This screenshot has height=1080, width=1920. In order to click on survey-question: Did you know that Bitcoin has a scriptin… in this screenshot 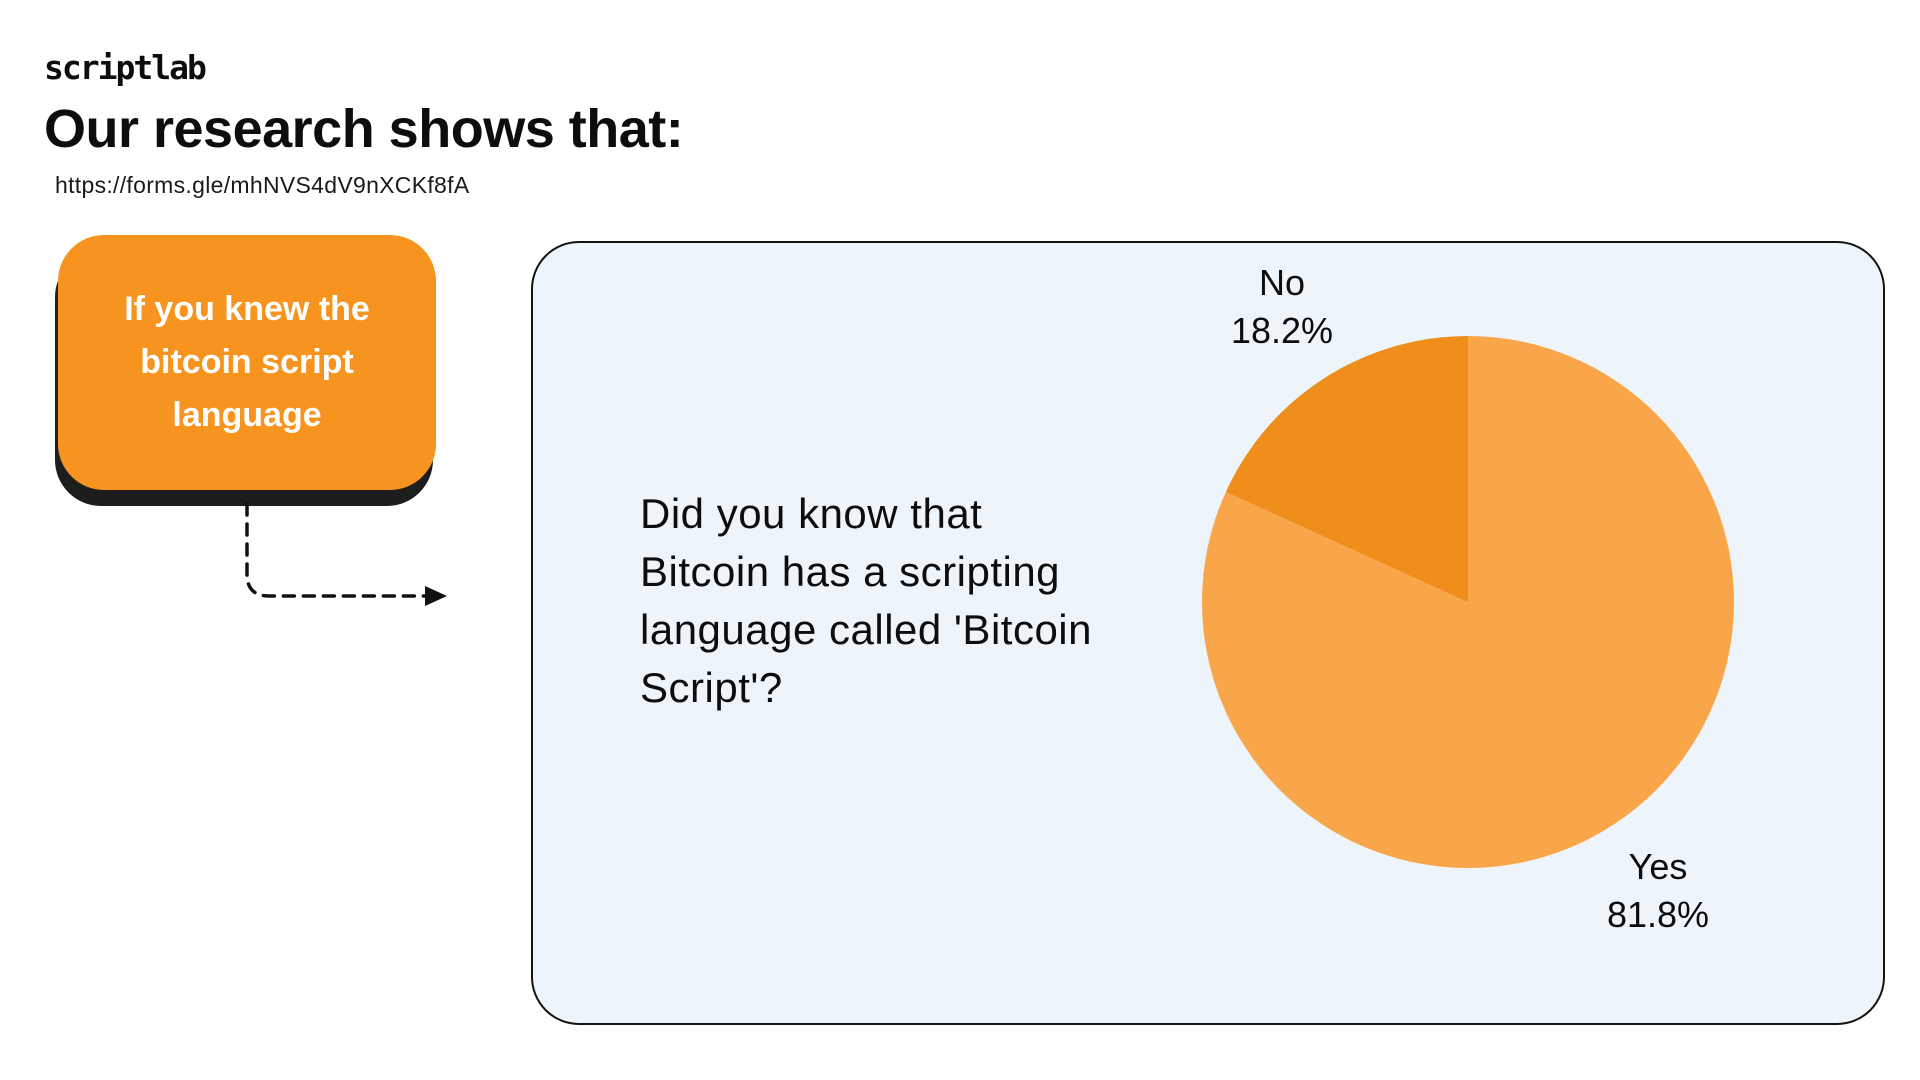, I will do `click(866, 600)`.